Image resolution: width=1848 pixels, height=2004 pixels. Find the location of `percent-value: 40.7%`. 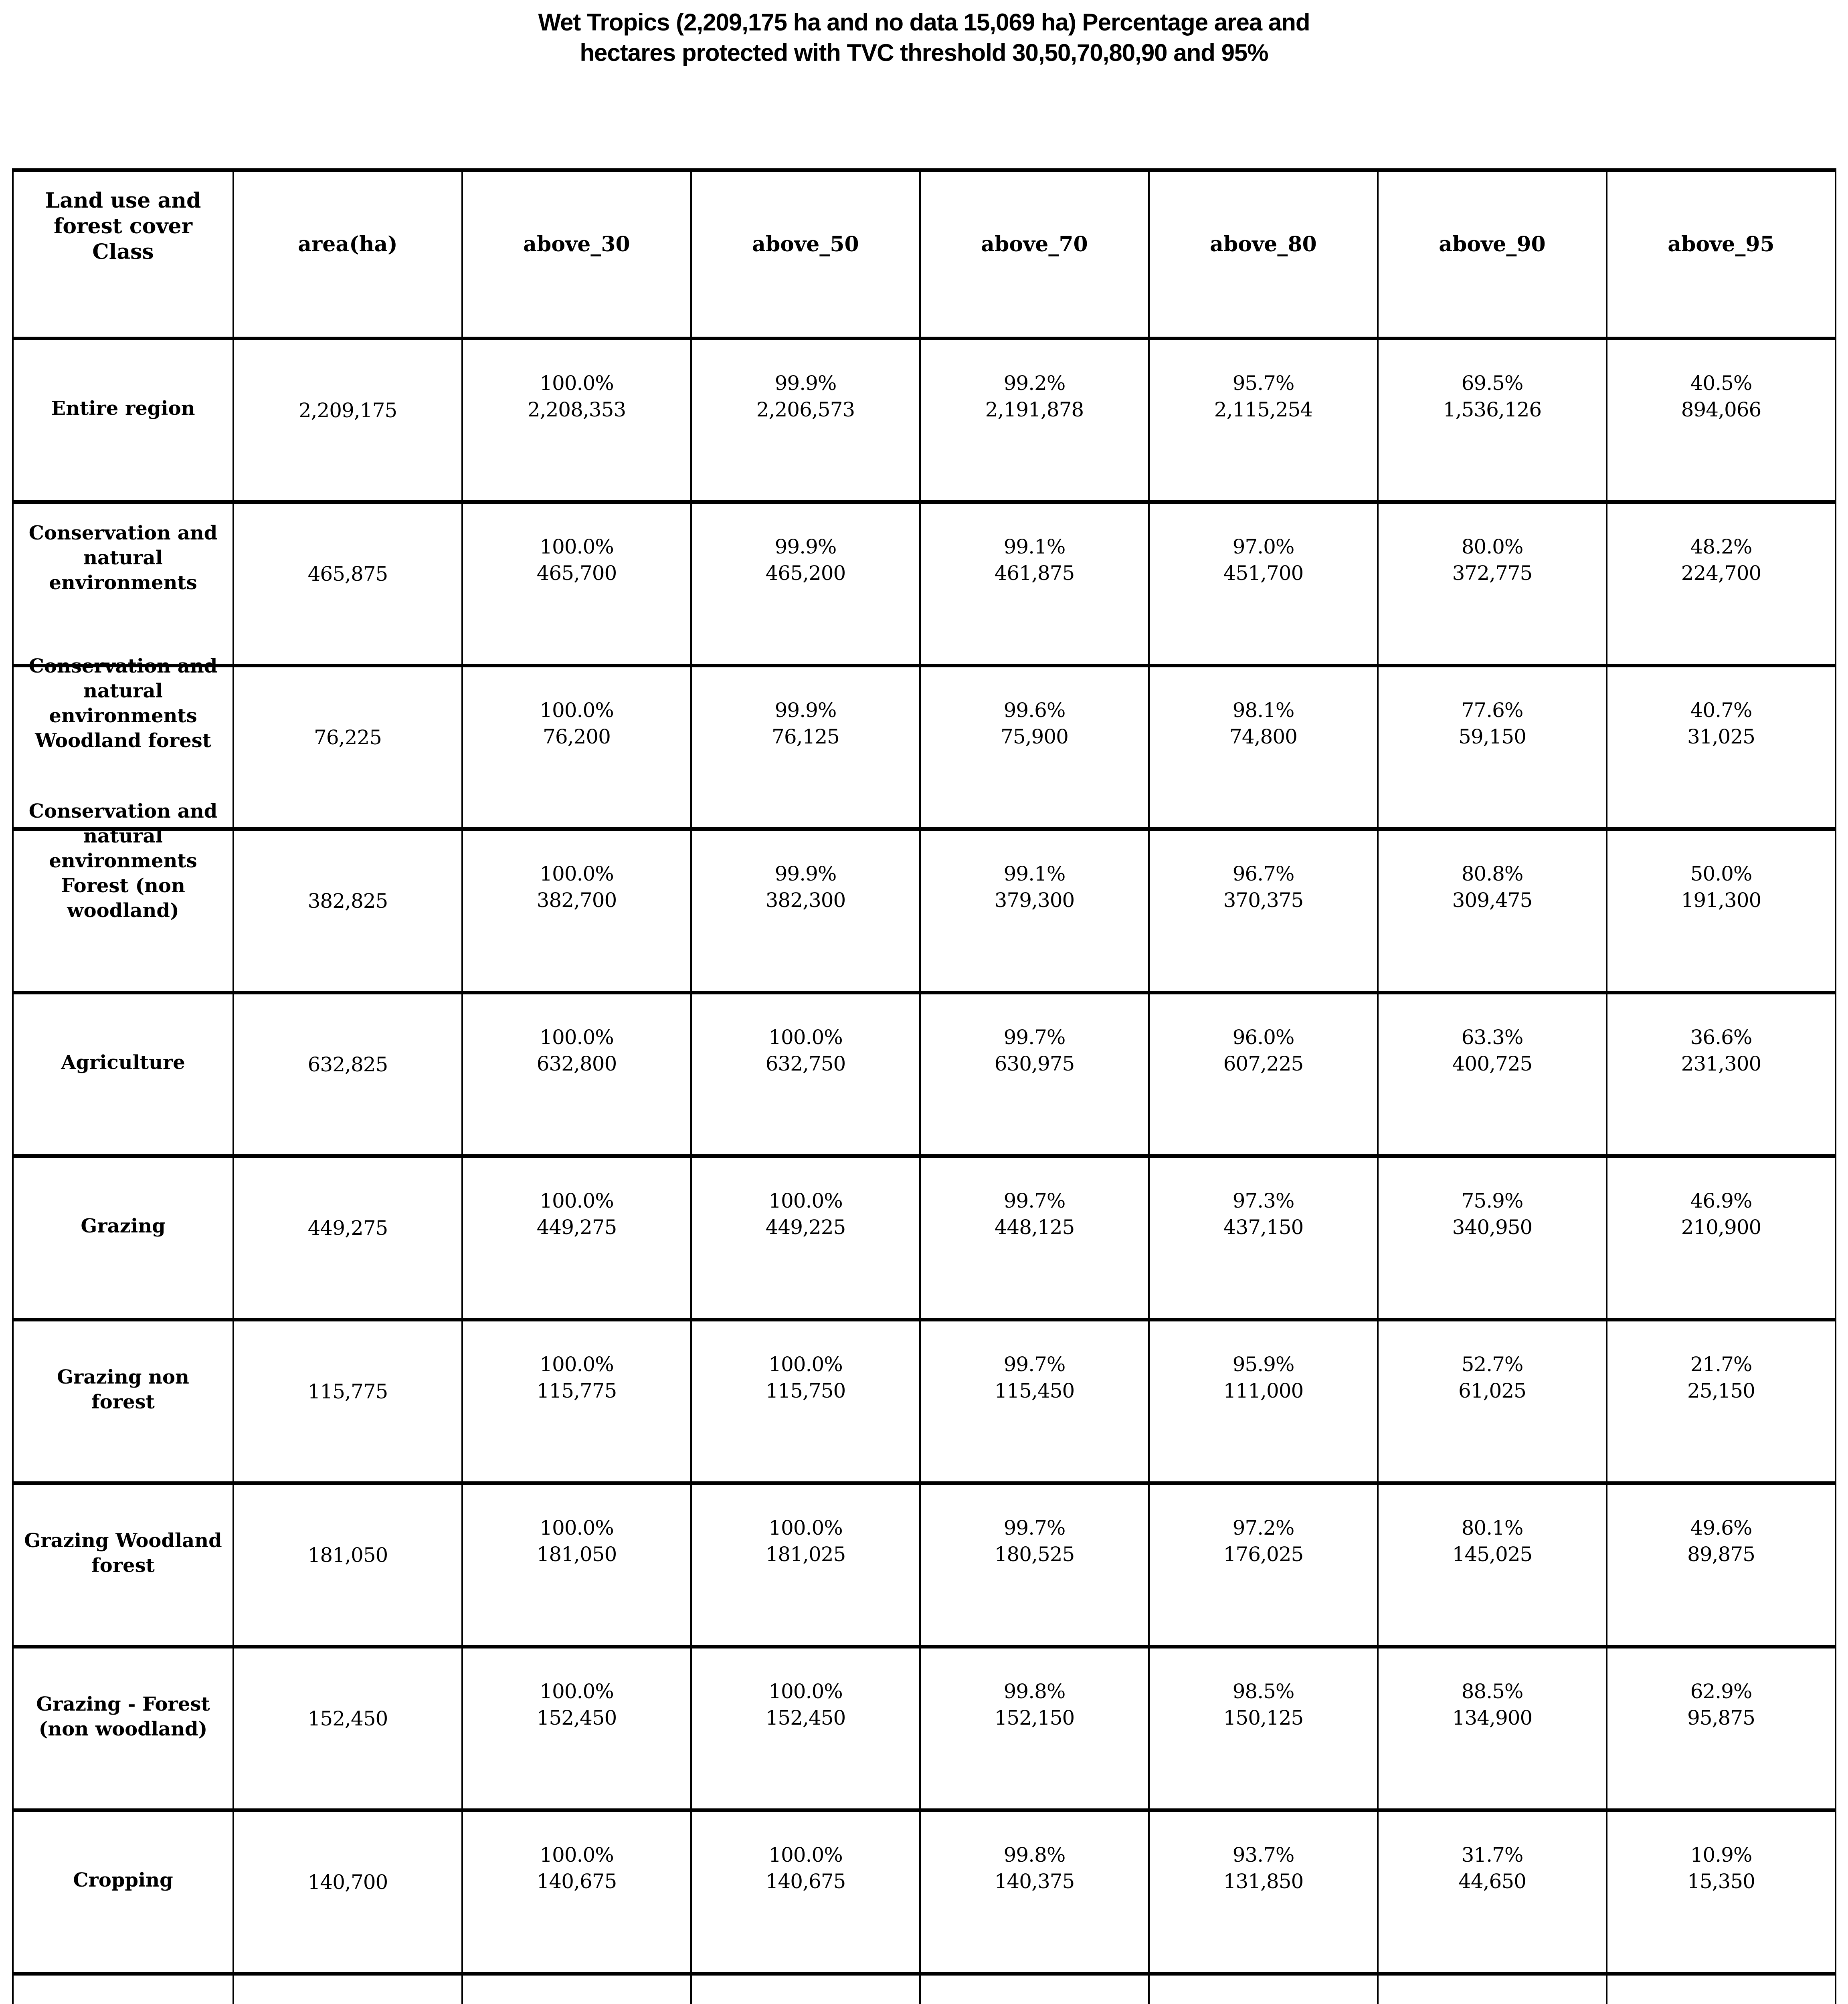

percent-value: 40.7% is located at coordinates (1721, 710).